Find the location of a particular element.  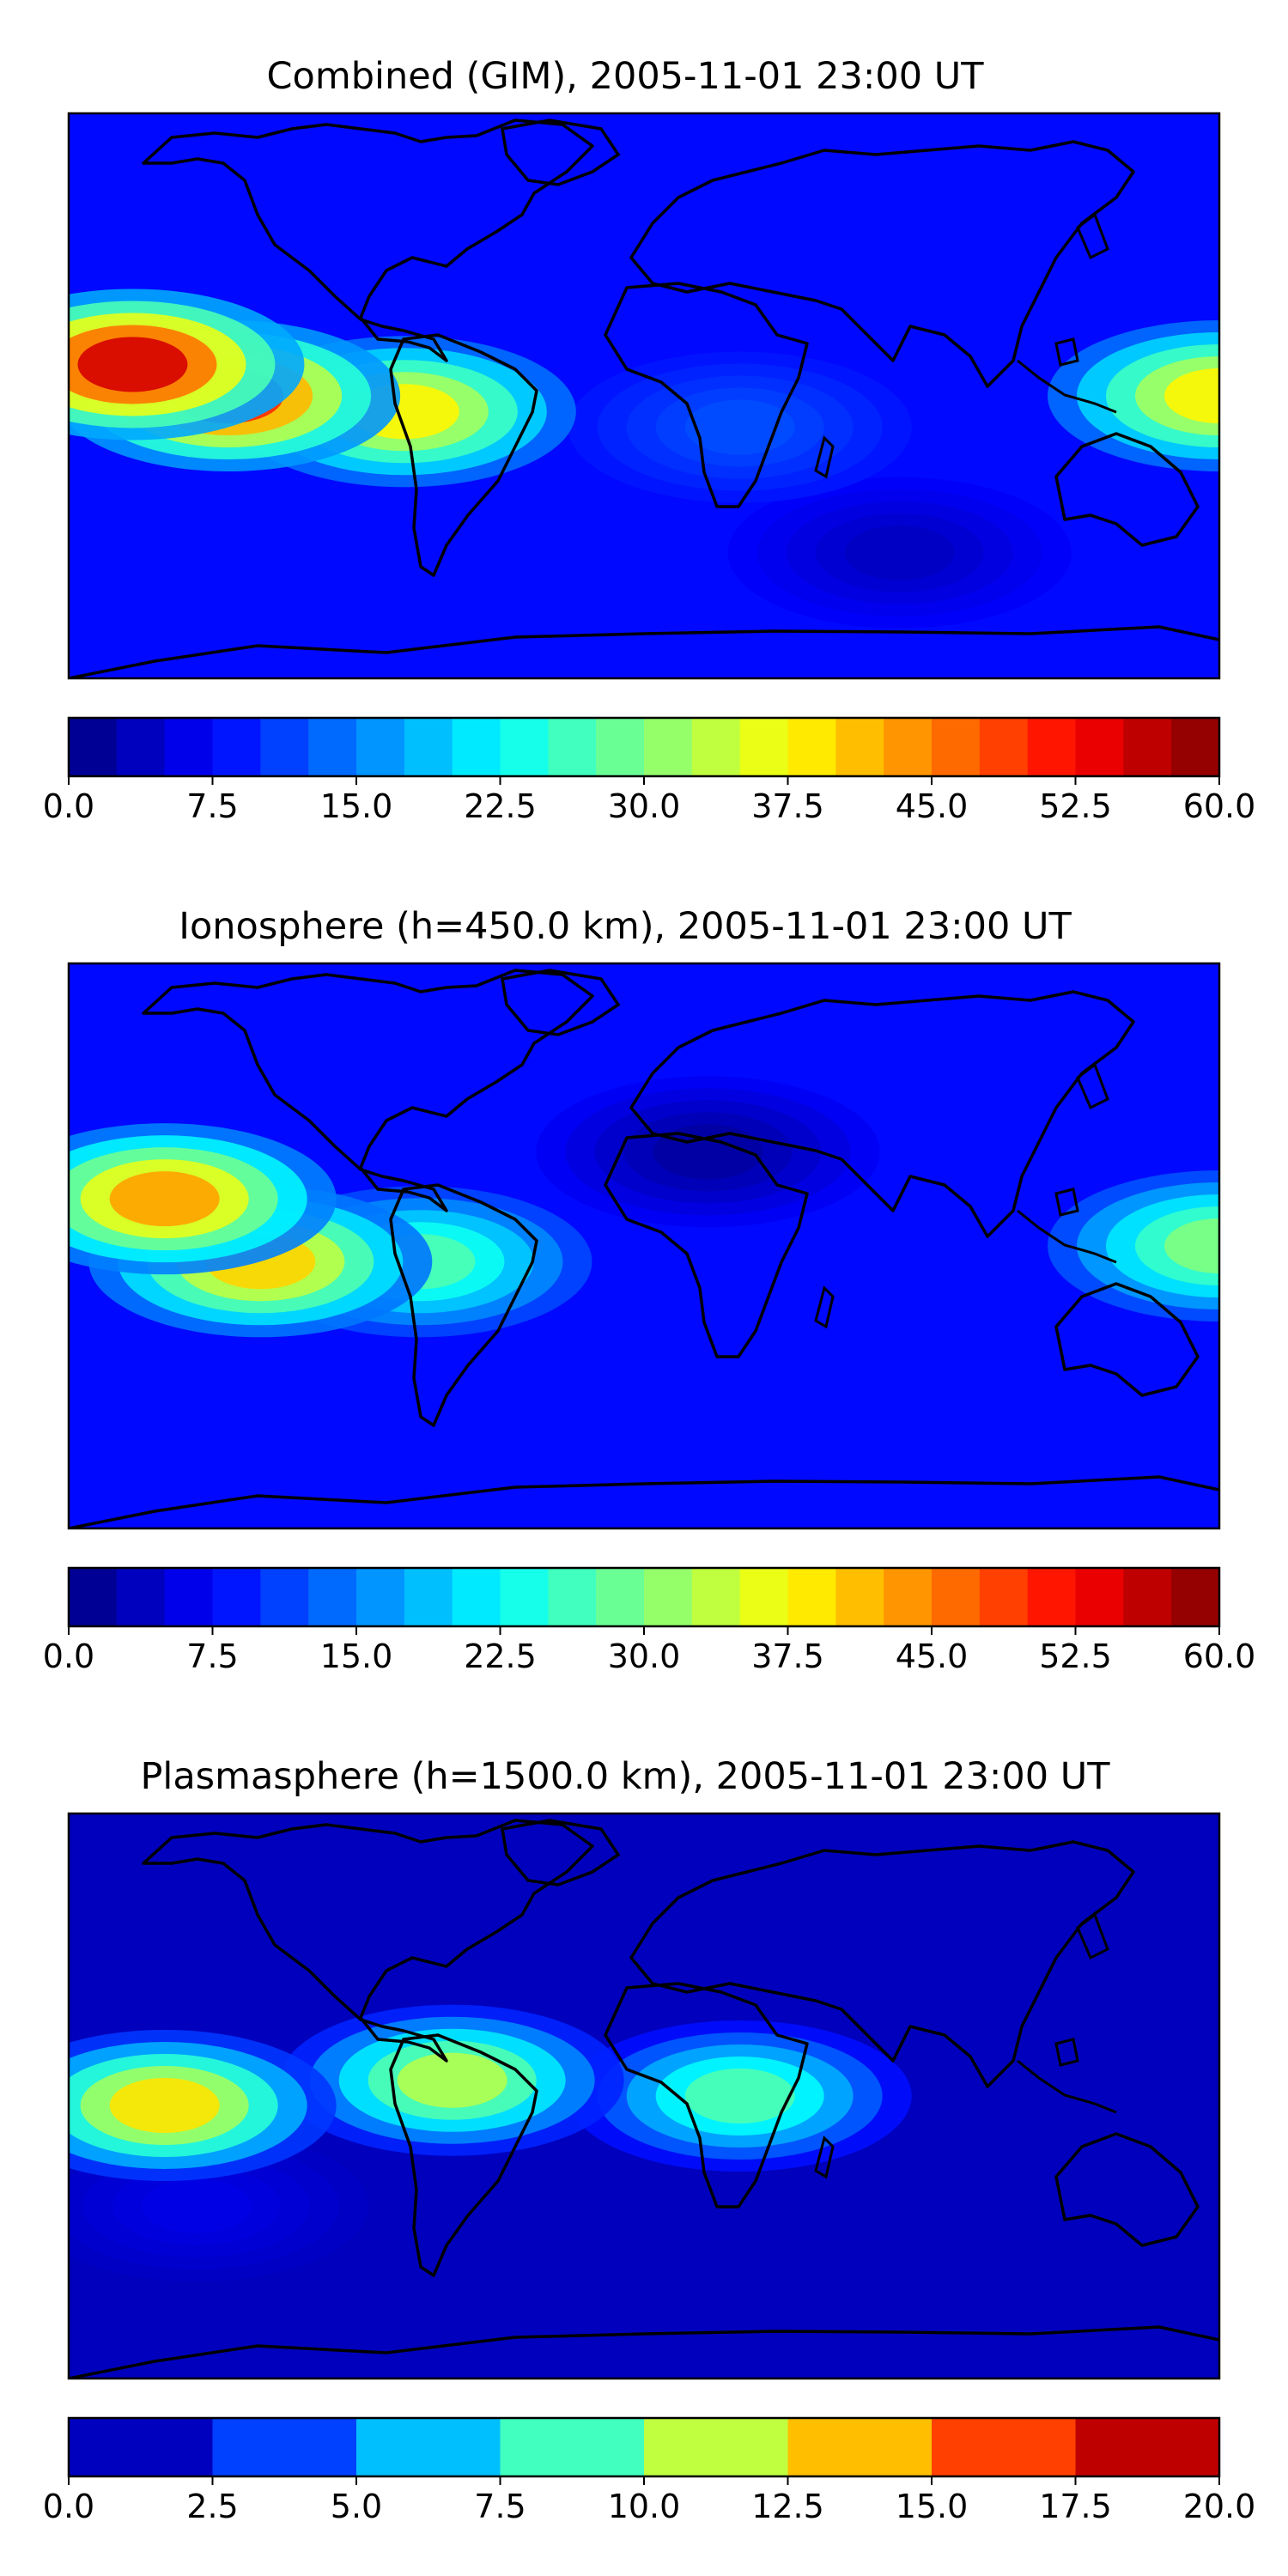

colorbar: 0.0 2.5 5.0 7.5 10.0 12.5 15.0 17.5 20.0 is located at coordinates (649, 2470).